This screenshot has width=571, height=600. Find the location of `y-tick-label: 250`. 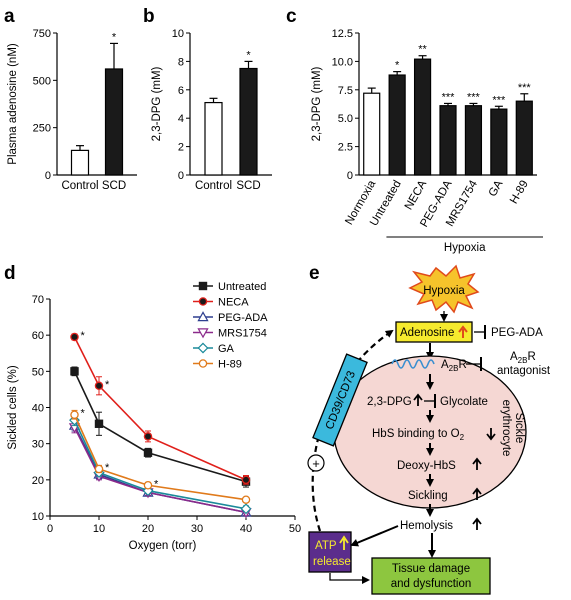

y-tick-label: 250 is located at coordinates (42, 129).